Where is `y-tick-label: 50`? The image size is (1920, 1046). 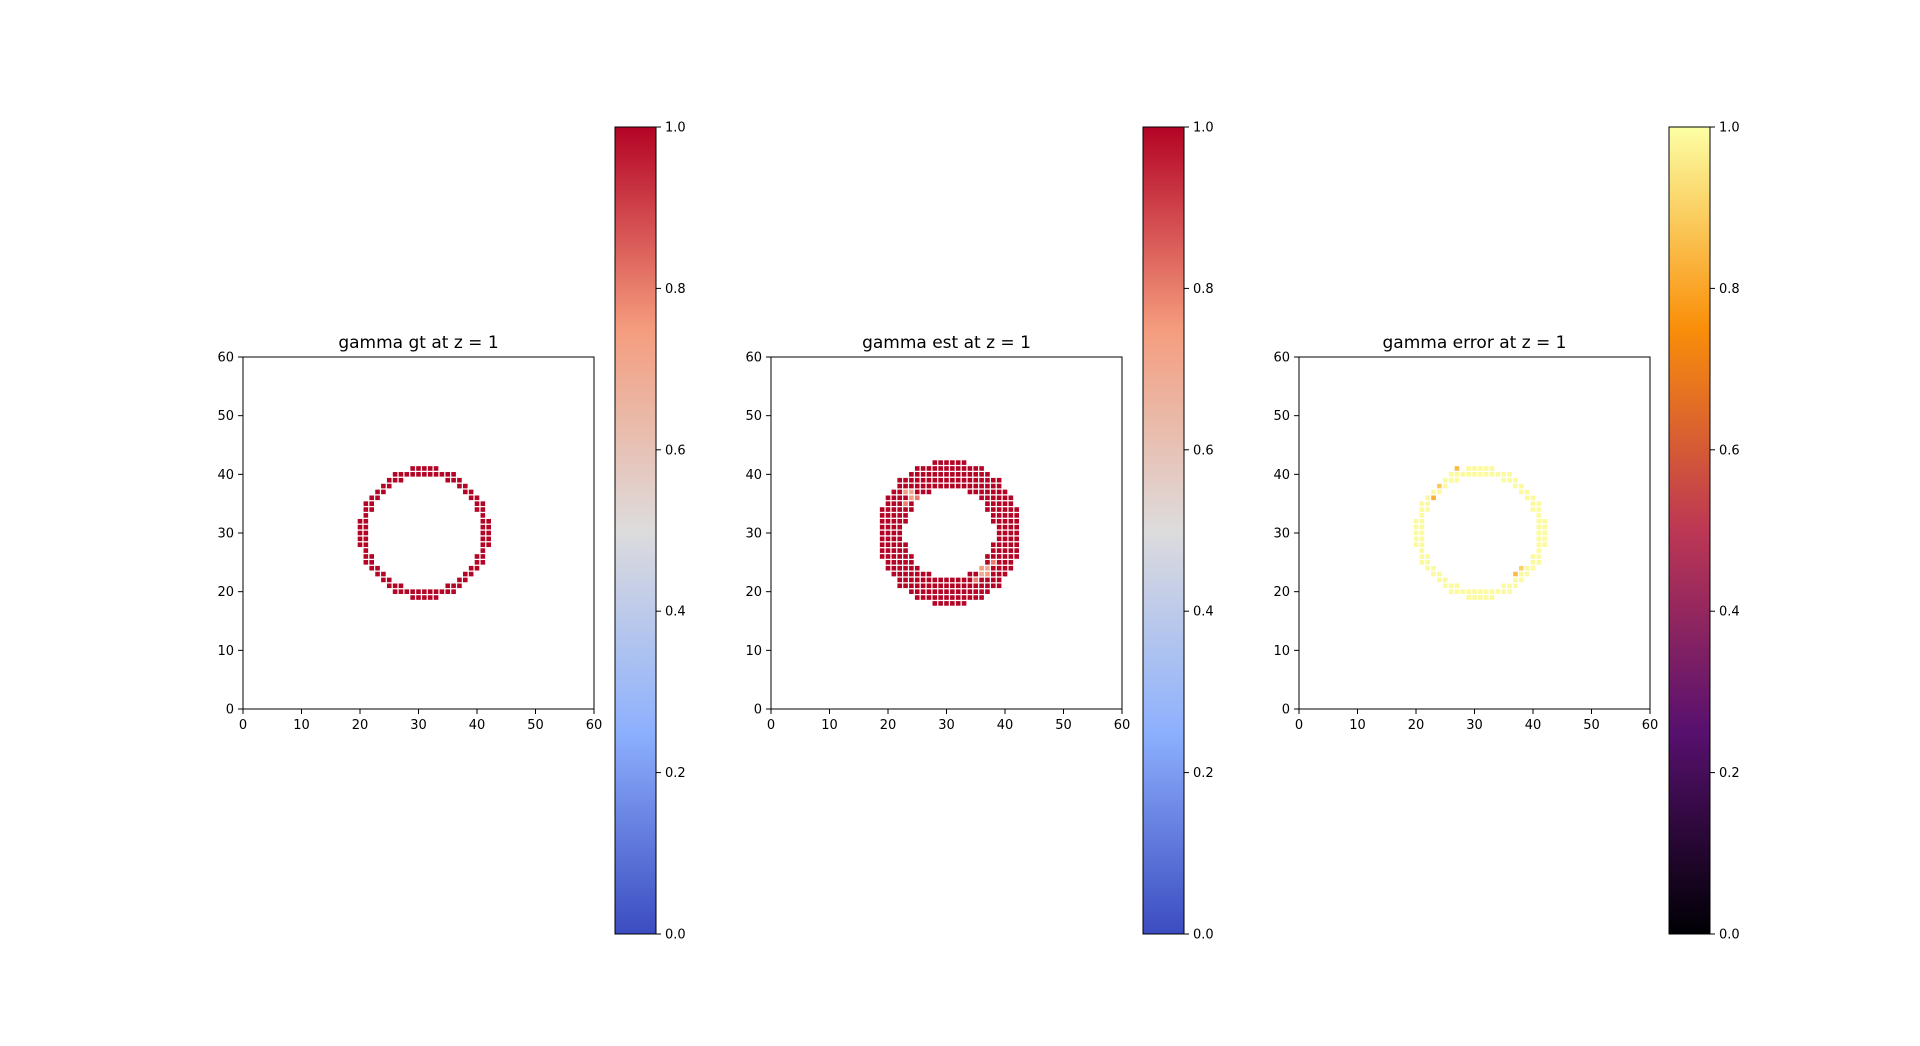
y-tick-label: 50 is located at coordinates (225, 416).